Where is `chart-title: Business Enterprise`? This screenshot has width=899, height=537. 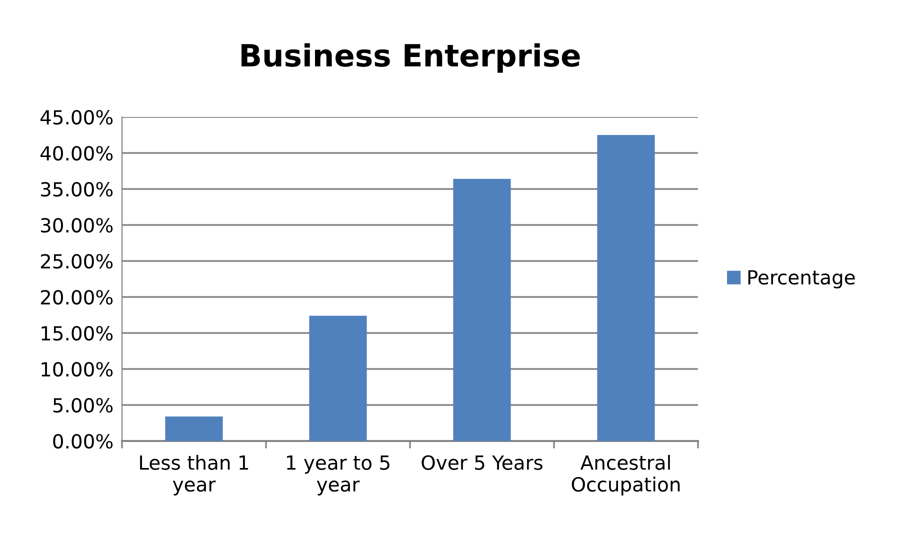 chart-title: Business Enterprise is located at coordinates (411, 58).